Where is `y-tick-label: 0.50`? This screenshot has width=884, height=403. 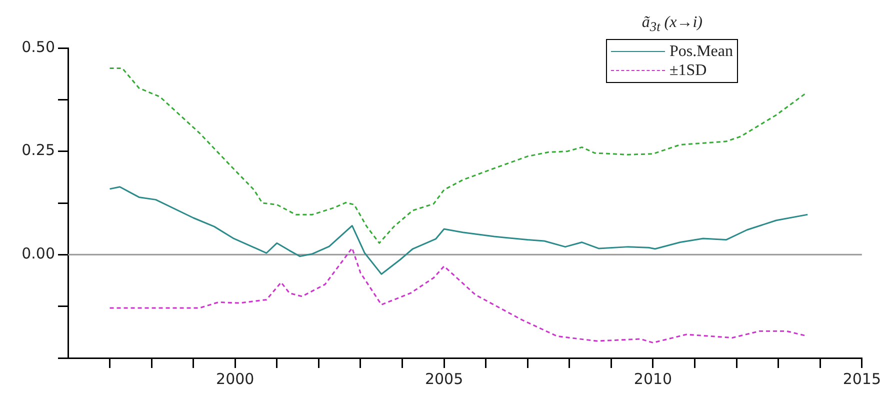
y-tick-label: 0.50 is located at coordinates (38, 47).